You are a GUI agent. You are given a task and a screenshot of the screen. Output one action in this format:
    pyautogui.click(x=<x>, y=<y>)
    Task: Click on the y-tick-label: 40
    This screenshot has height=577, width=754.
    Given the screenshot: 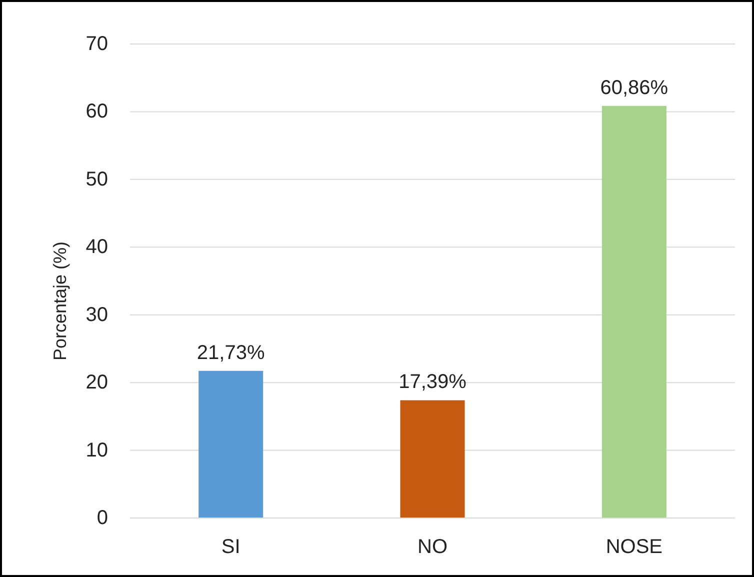 What is the action you would take?
    pyautogui.click(x=97, y=247)
    